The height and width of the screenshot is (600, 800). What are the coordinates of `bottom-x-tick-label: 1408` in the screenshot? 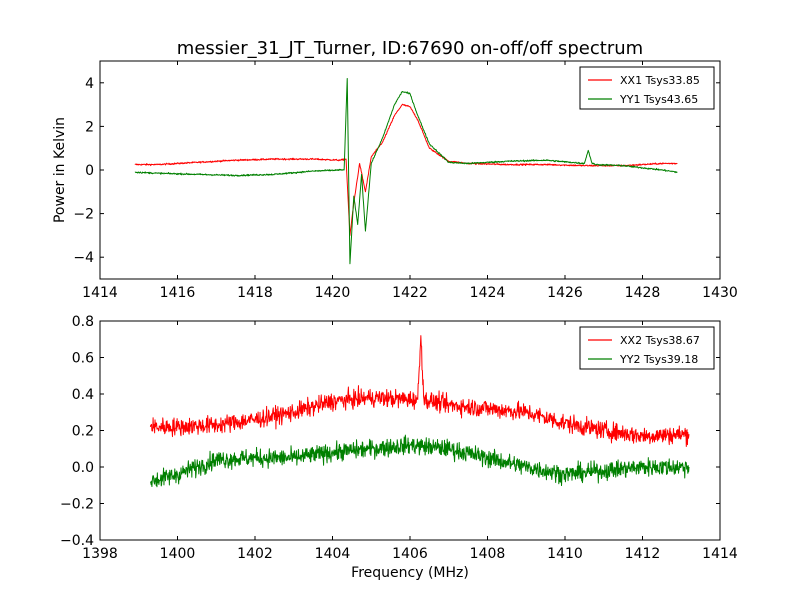 It's located at (488, 554).